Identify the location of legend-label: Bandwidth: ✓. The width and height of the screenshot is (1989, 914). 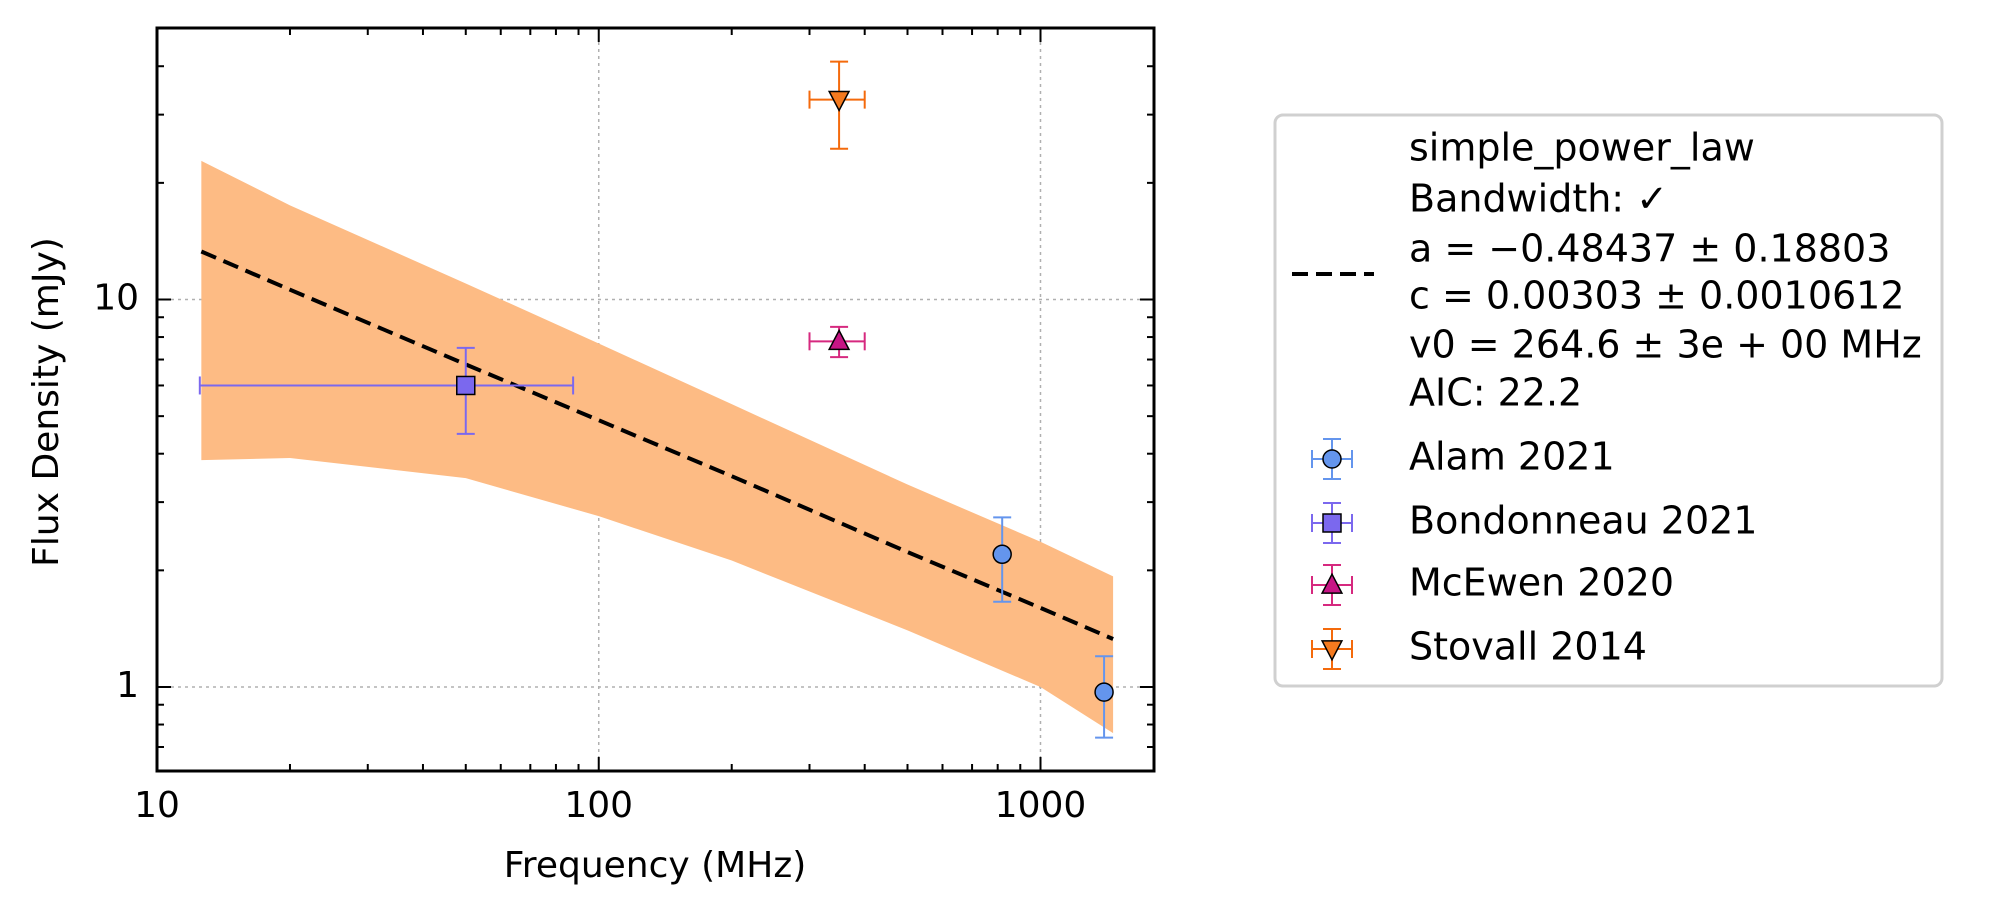
(1538, 199).